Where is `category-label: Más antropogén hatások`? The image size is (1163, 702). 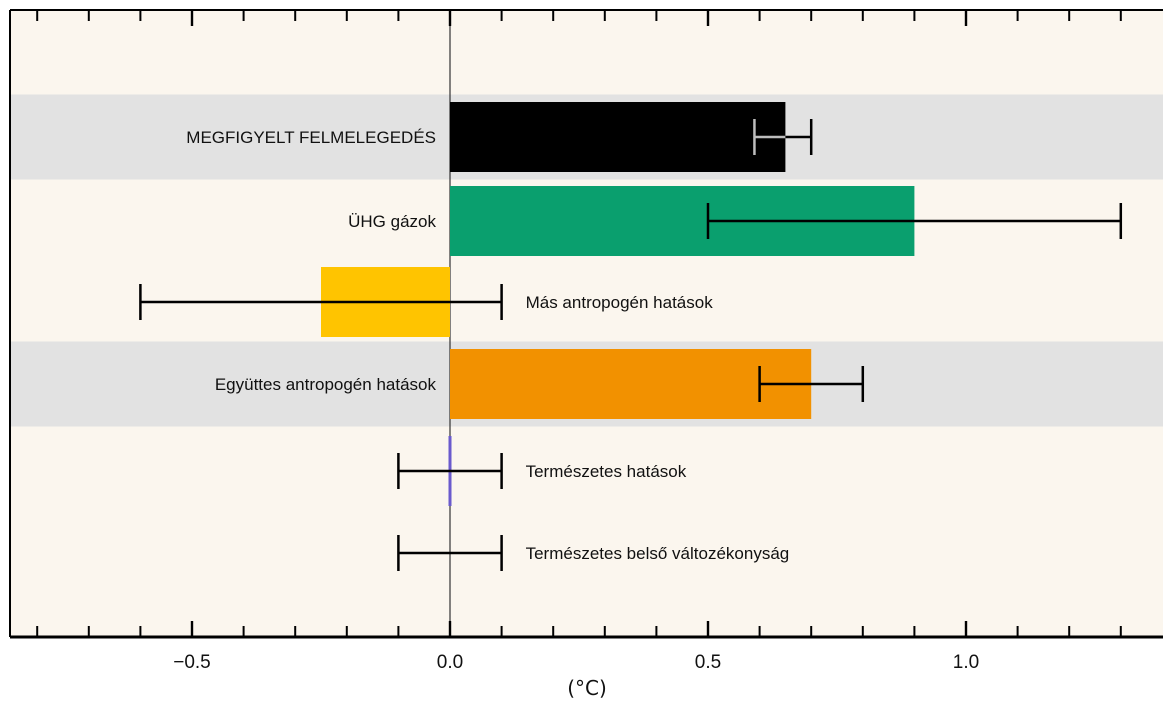
category-label: Más antropogén hatások is located at coordinates (620, 302).